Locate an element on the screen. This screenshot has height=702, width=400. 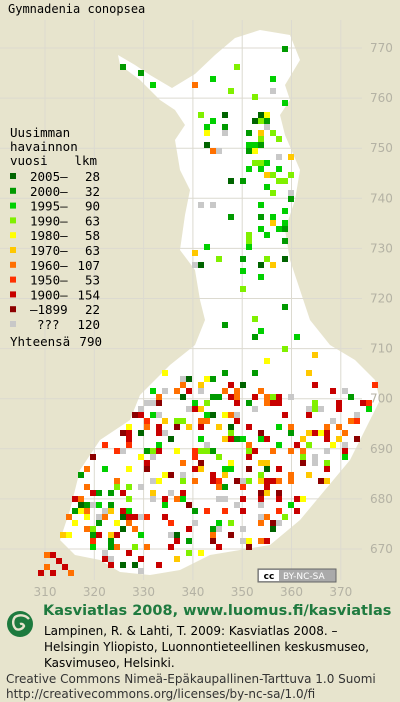
legend-count: 58 is located at coordinates (92, 235).